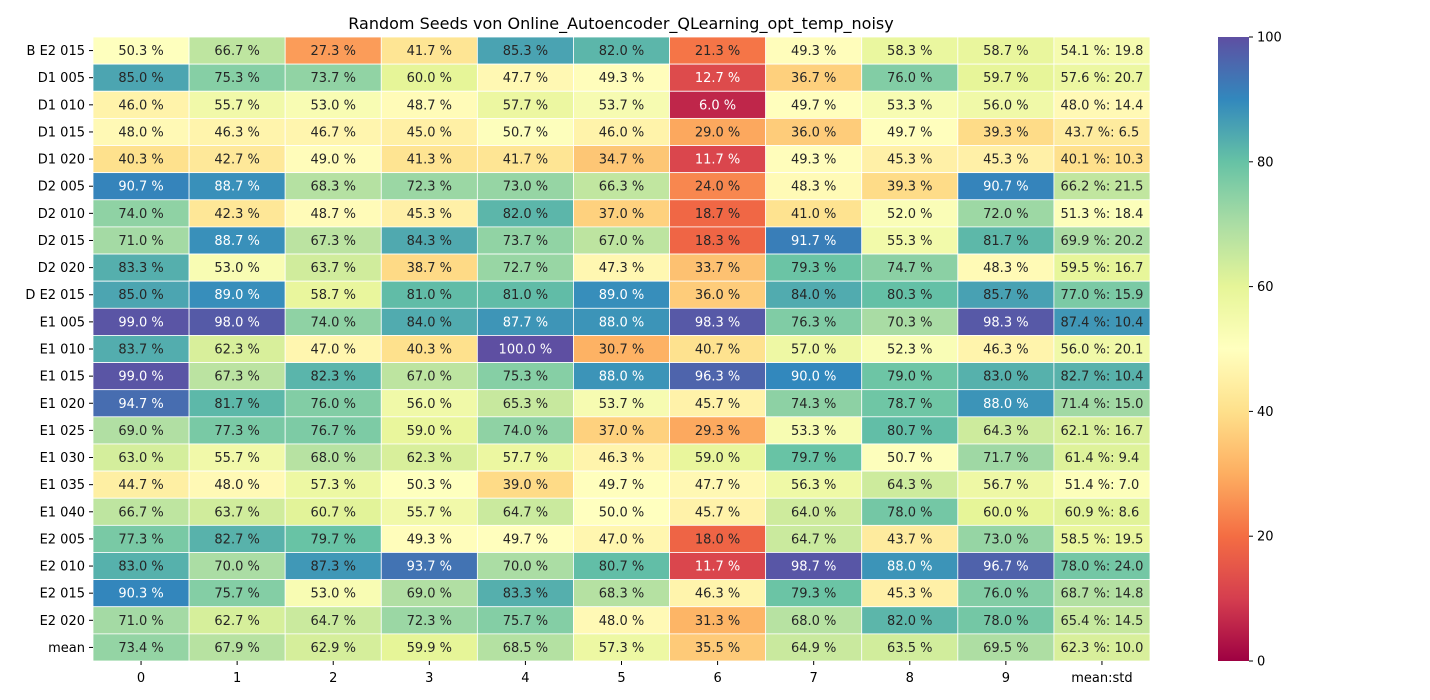  Describe the element at coordinates (1102, 648) in the screenshot. I see `cell-label: 62.3 %: 10.0` at that location.